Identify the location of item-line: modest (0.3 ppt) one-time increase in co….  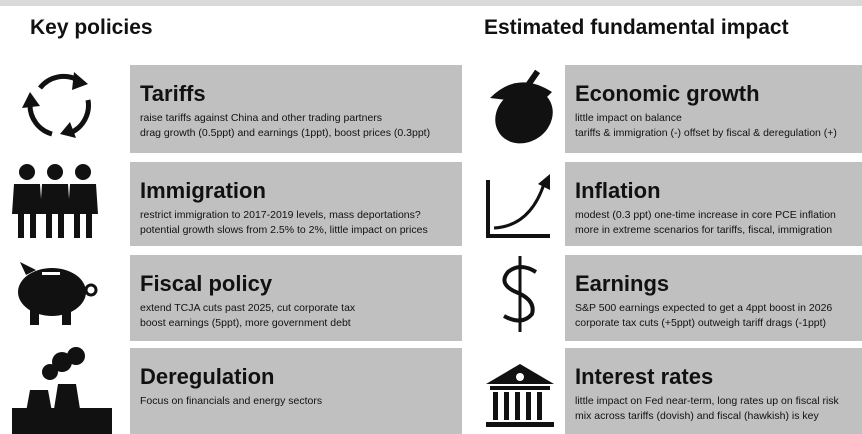
(705, 215).